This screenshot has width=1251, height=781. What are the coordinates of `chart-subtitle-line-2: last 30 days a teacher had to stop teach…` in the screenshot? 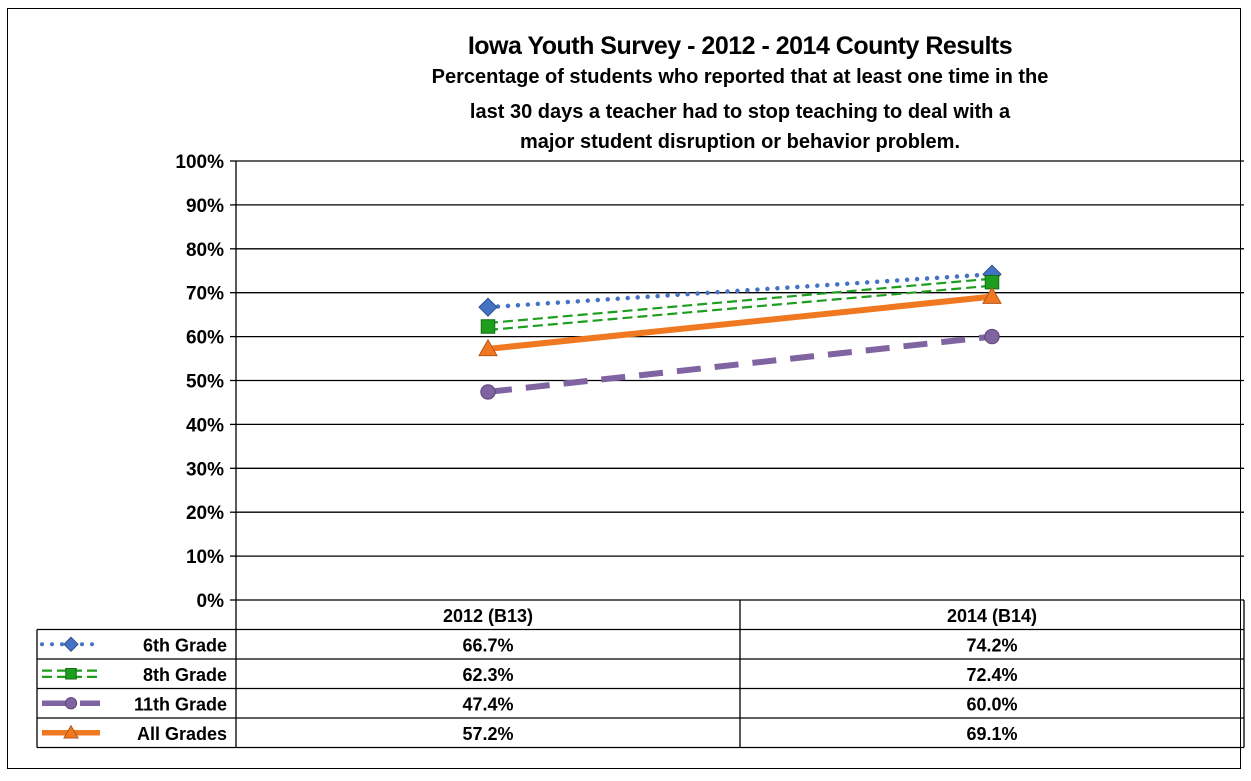 It's located at (740, 112).